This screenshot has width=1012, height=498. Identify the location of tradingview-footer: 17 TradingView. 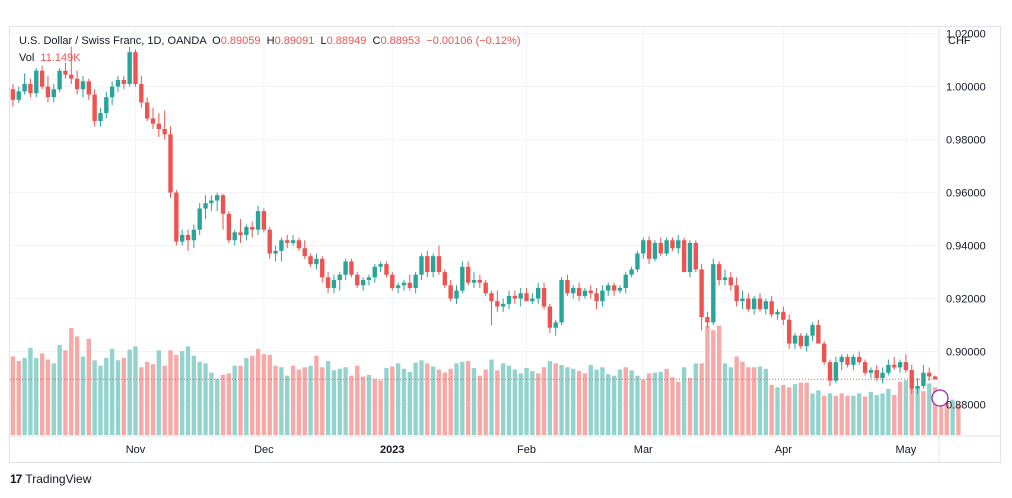
(50, 479).